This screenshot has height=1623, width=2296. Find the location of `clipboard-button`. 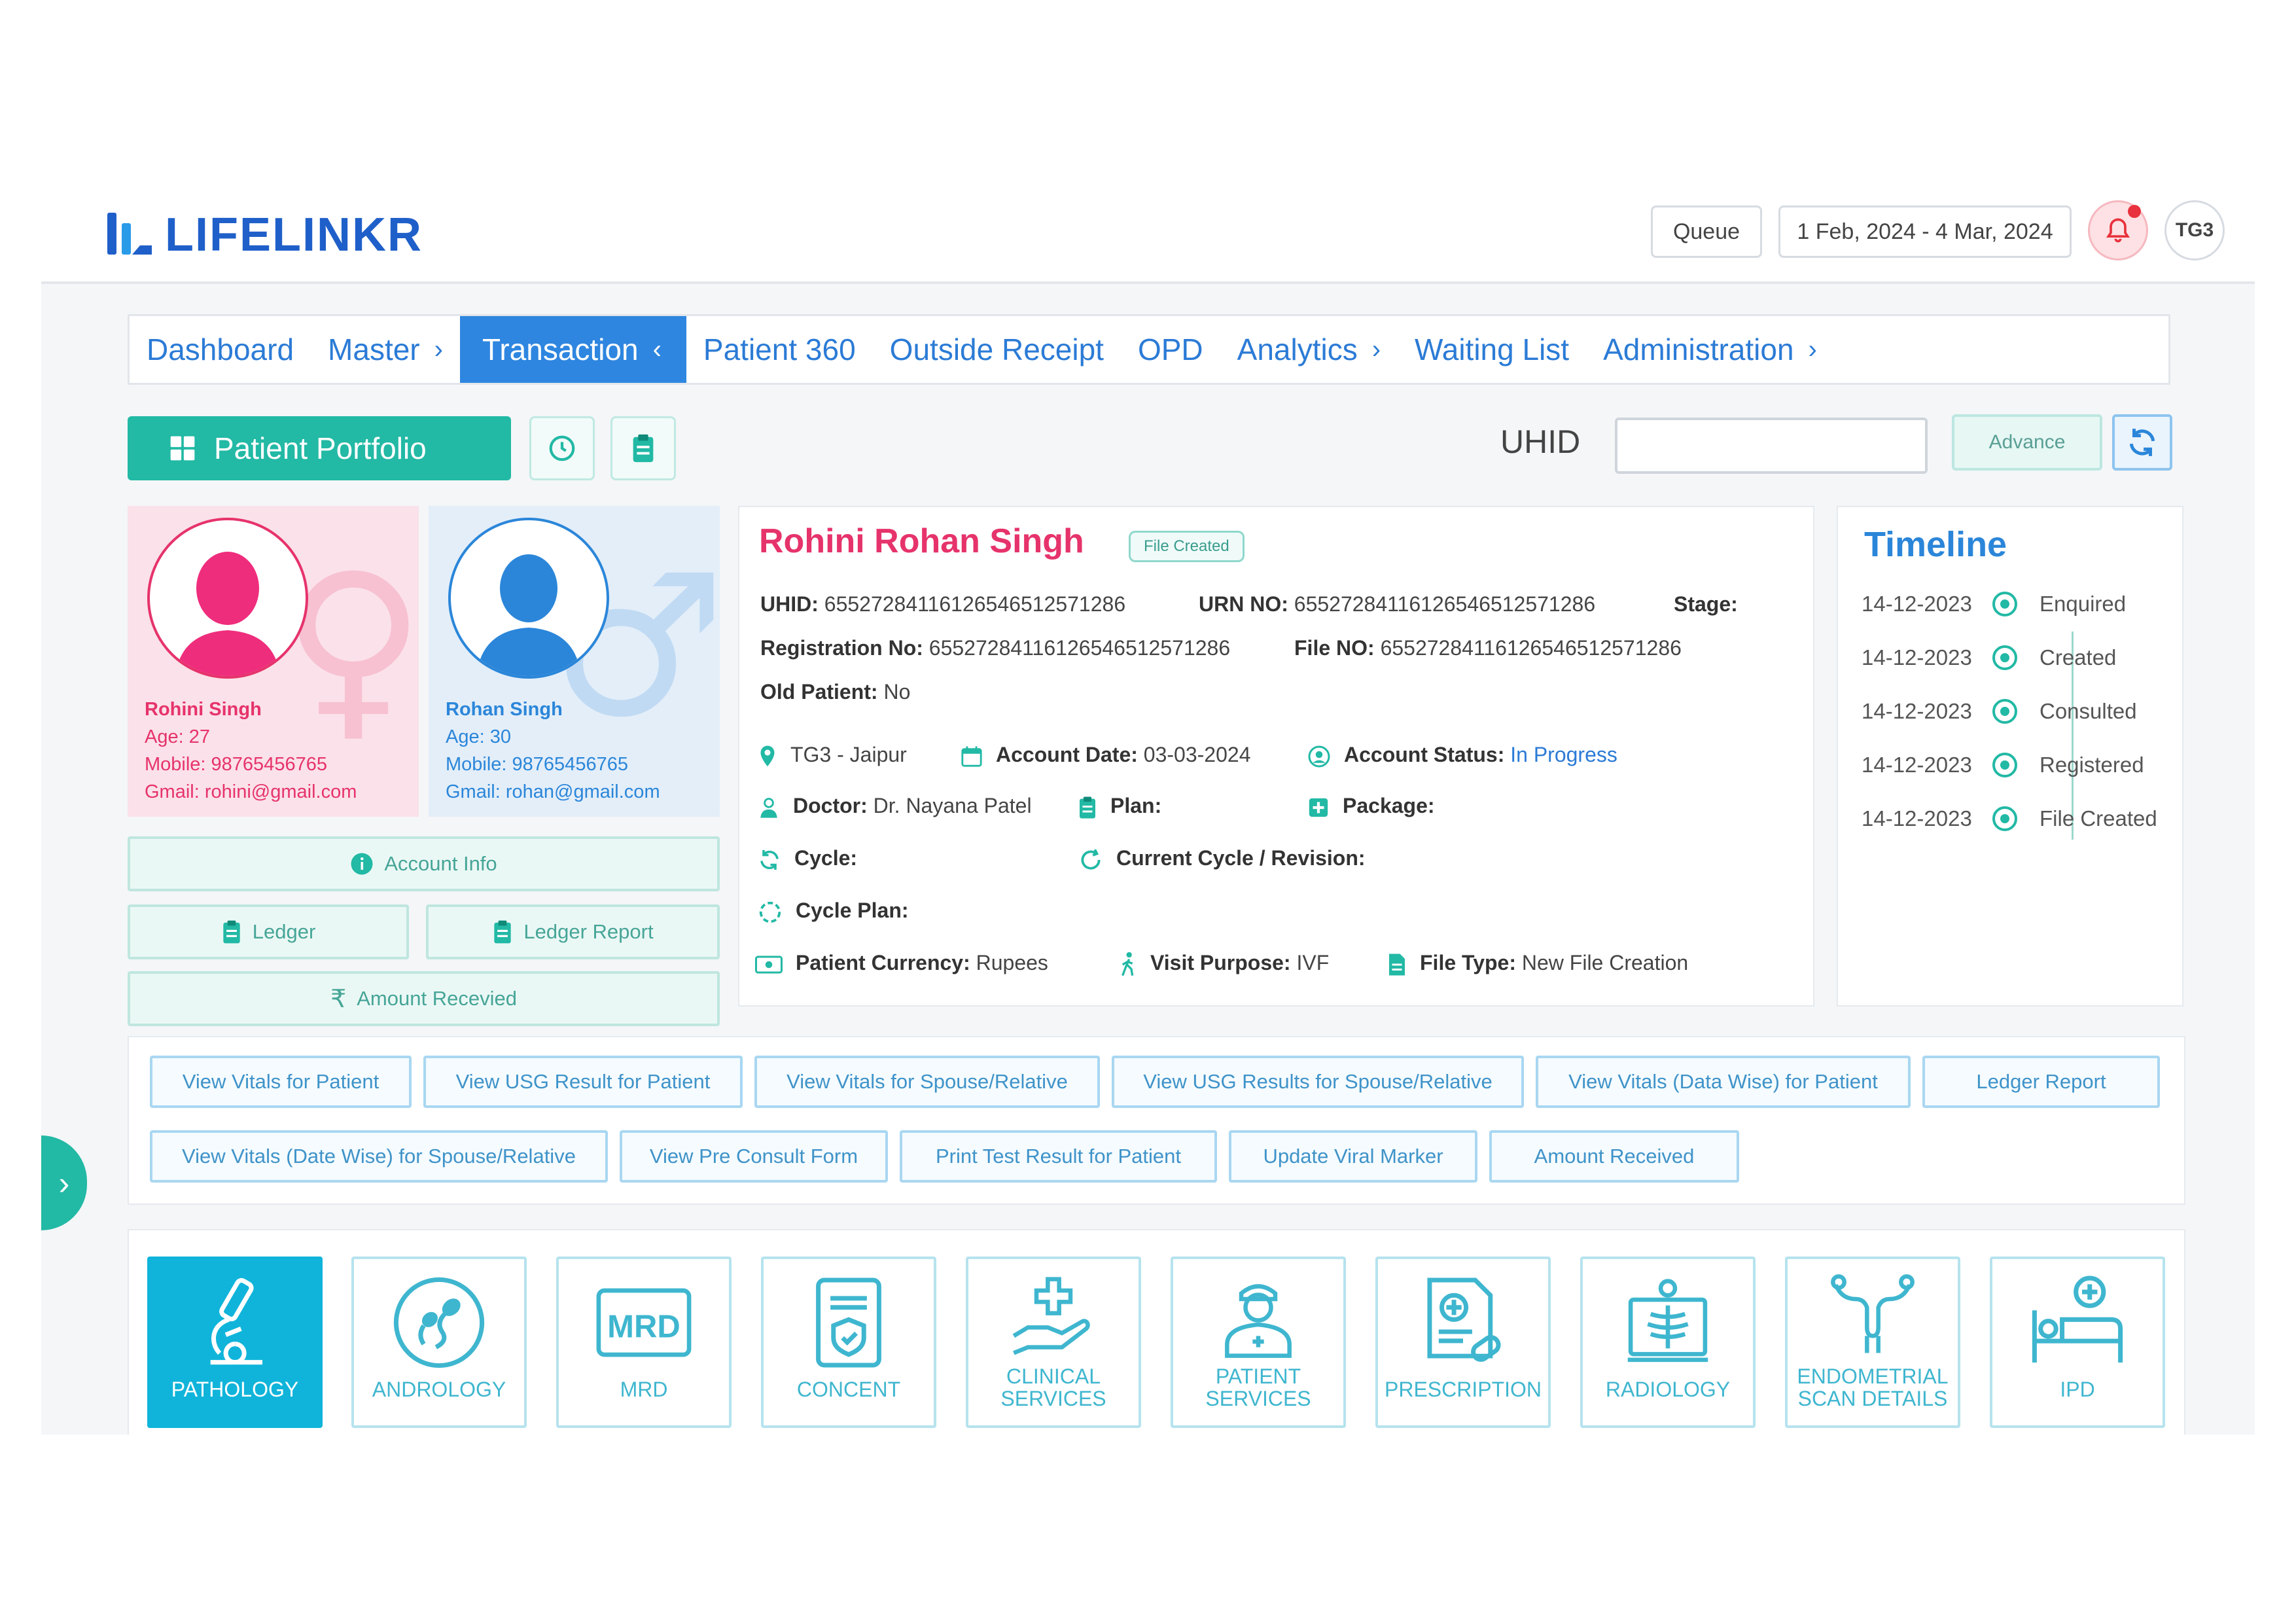

clipboard-button is located at coordinates (643, 448).